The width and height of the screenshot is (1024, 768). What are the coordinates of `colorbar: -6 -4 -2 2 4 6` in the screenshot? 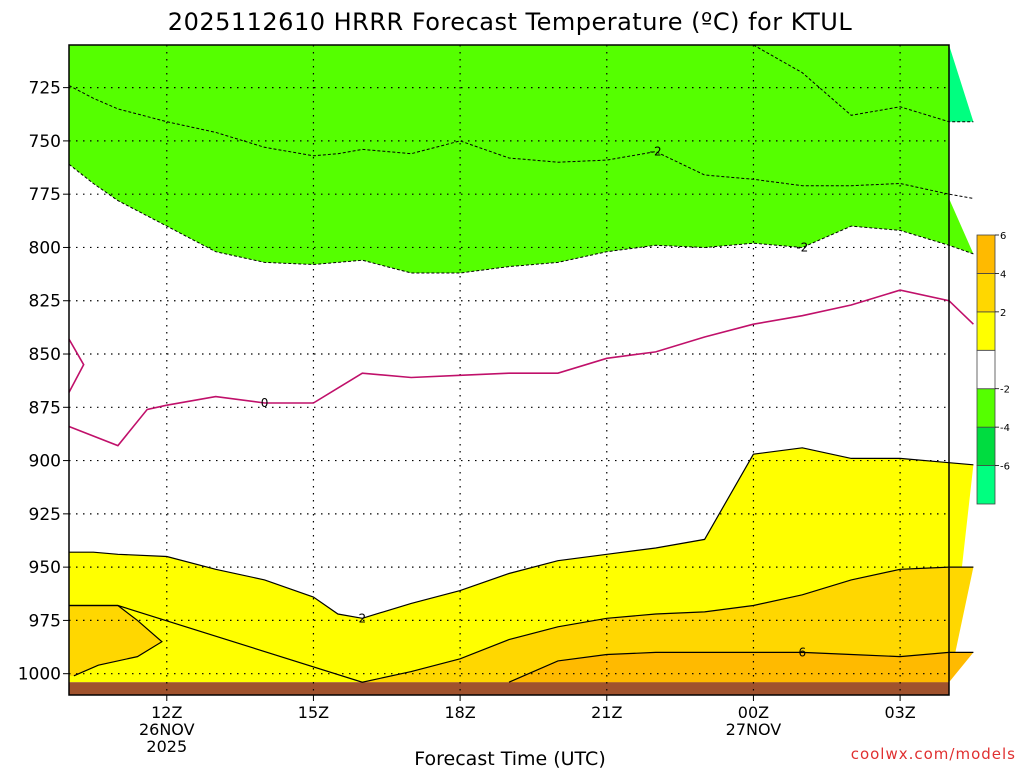 It's located at (993, 368).